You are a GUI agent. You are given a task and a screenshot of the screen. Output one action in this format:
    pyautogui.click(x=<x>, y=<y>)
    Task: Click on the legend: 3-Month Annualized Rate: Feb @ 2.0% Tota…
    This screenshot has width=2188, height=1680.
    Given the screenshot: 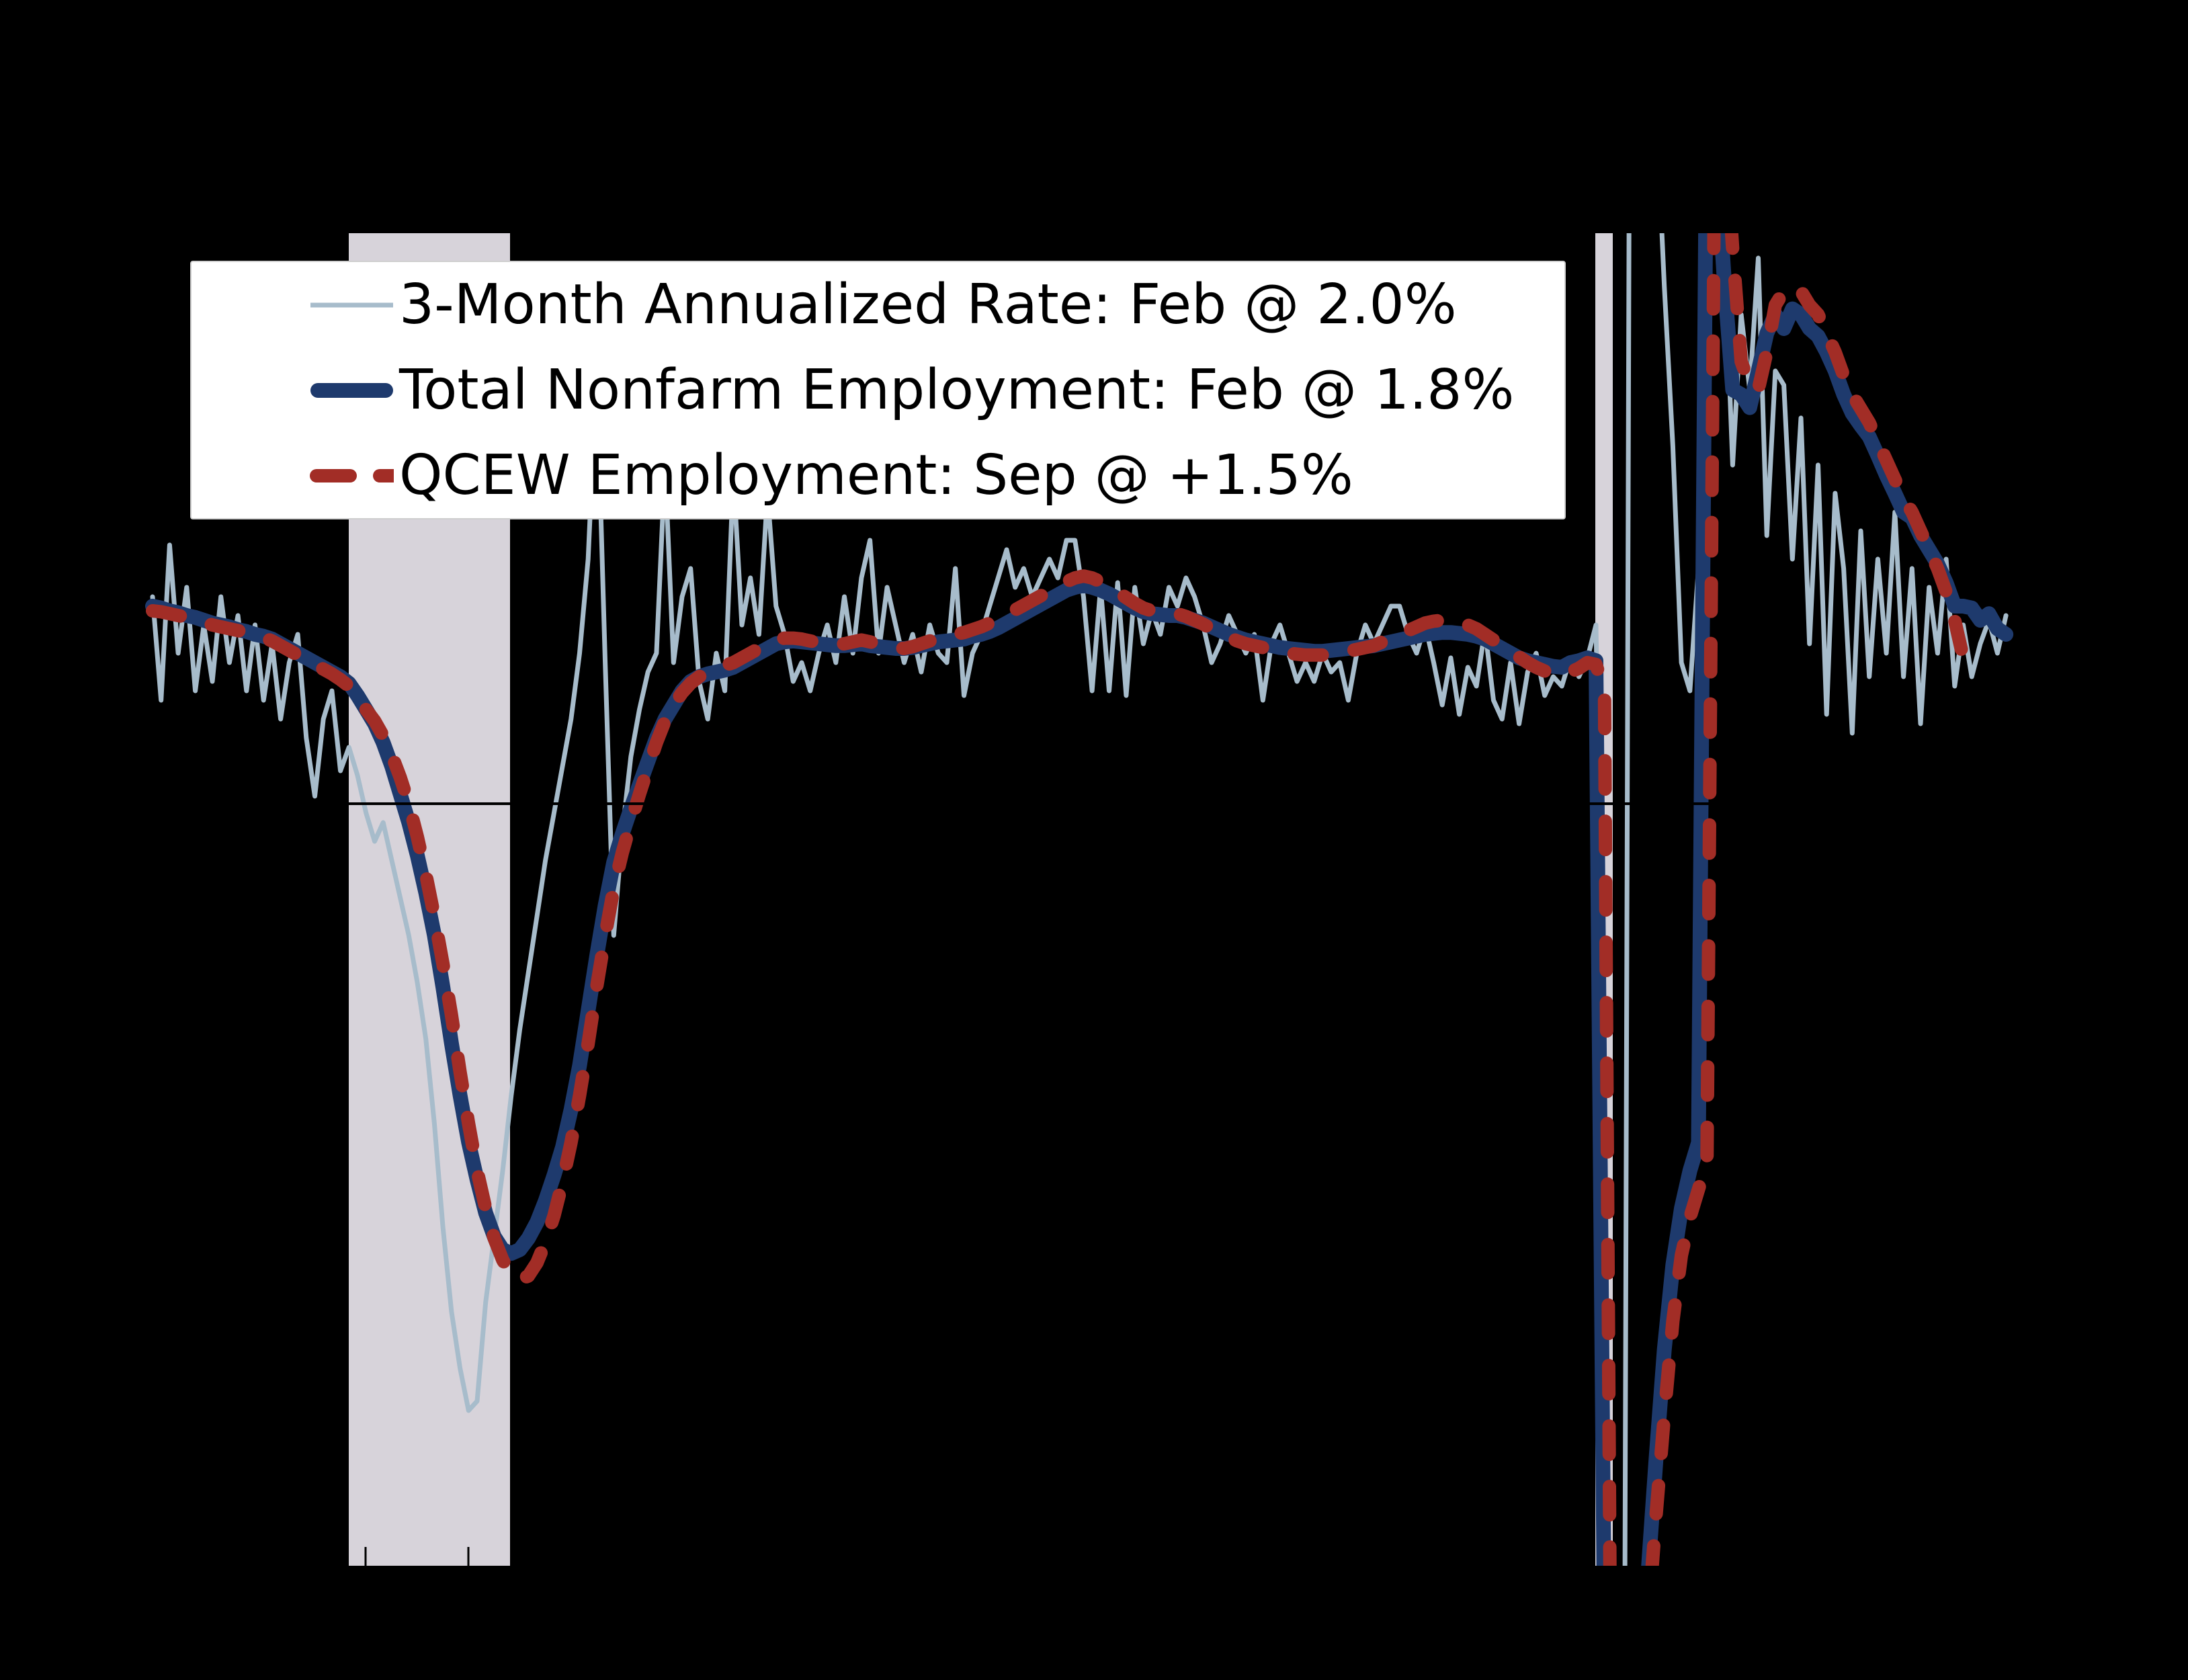 What is the action you would take?
    pyautogui.click(x=878, y=390)
    